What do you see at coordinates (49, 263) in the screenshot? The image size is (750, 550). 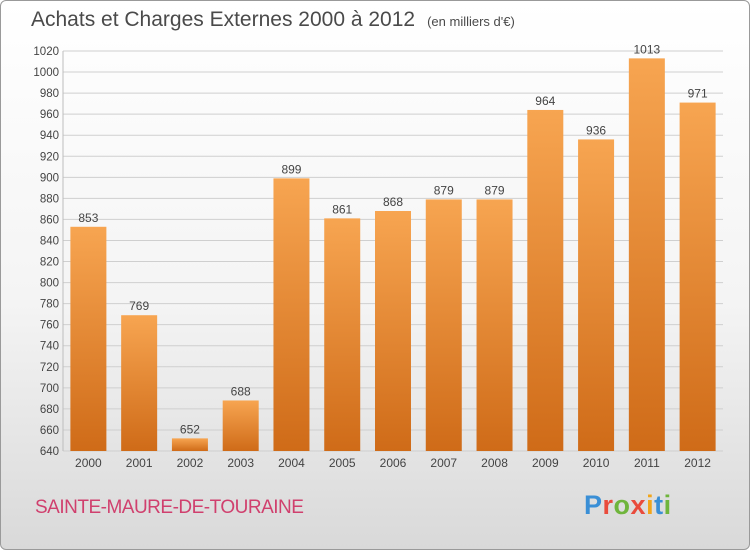 I see `y-tick-label: 820` at bounding box center [49, 263].